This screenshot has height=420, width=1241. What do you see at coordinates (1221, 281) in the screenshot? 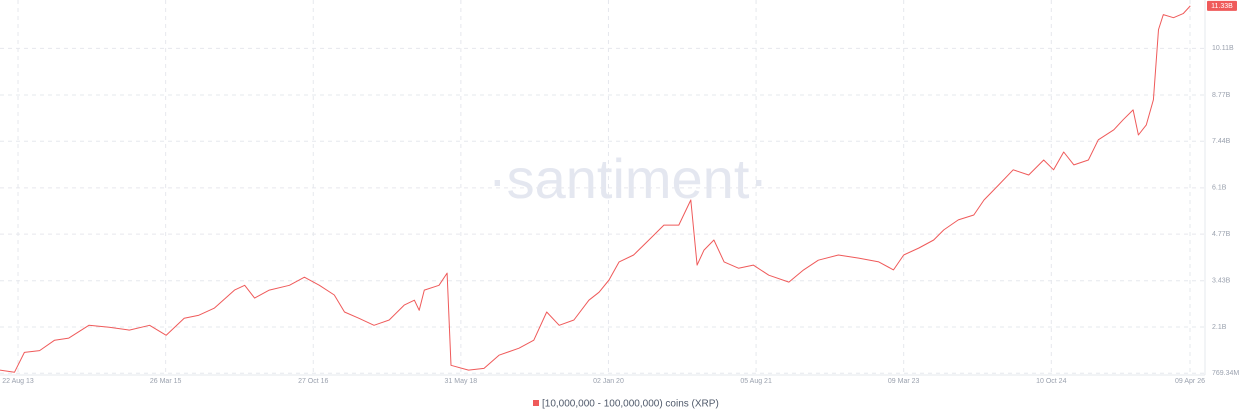
I see `y-tick-label: 3.43B` at bounding box center [1221, 281].